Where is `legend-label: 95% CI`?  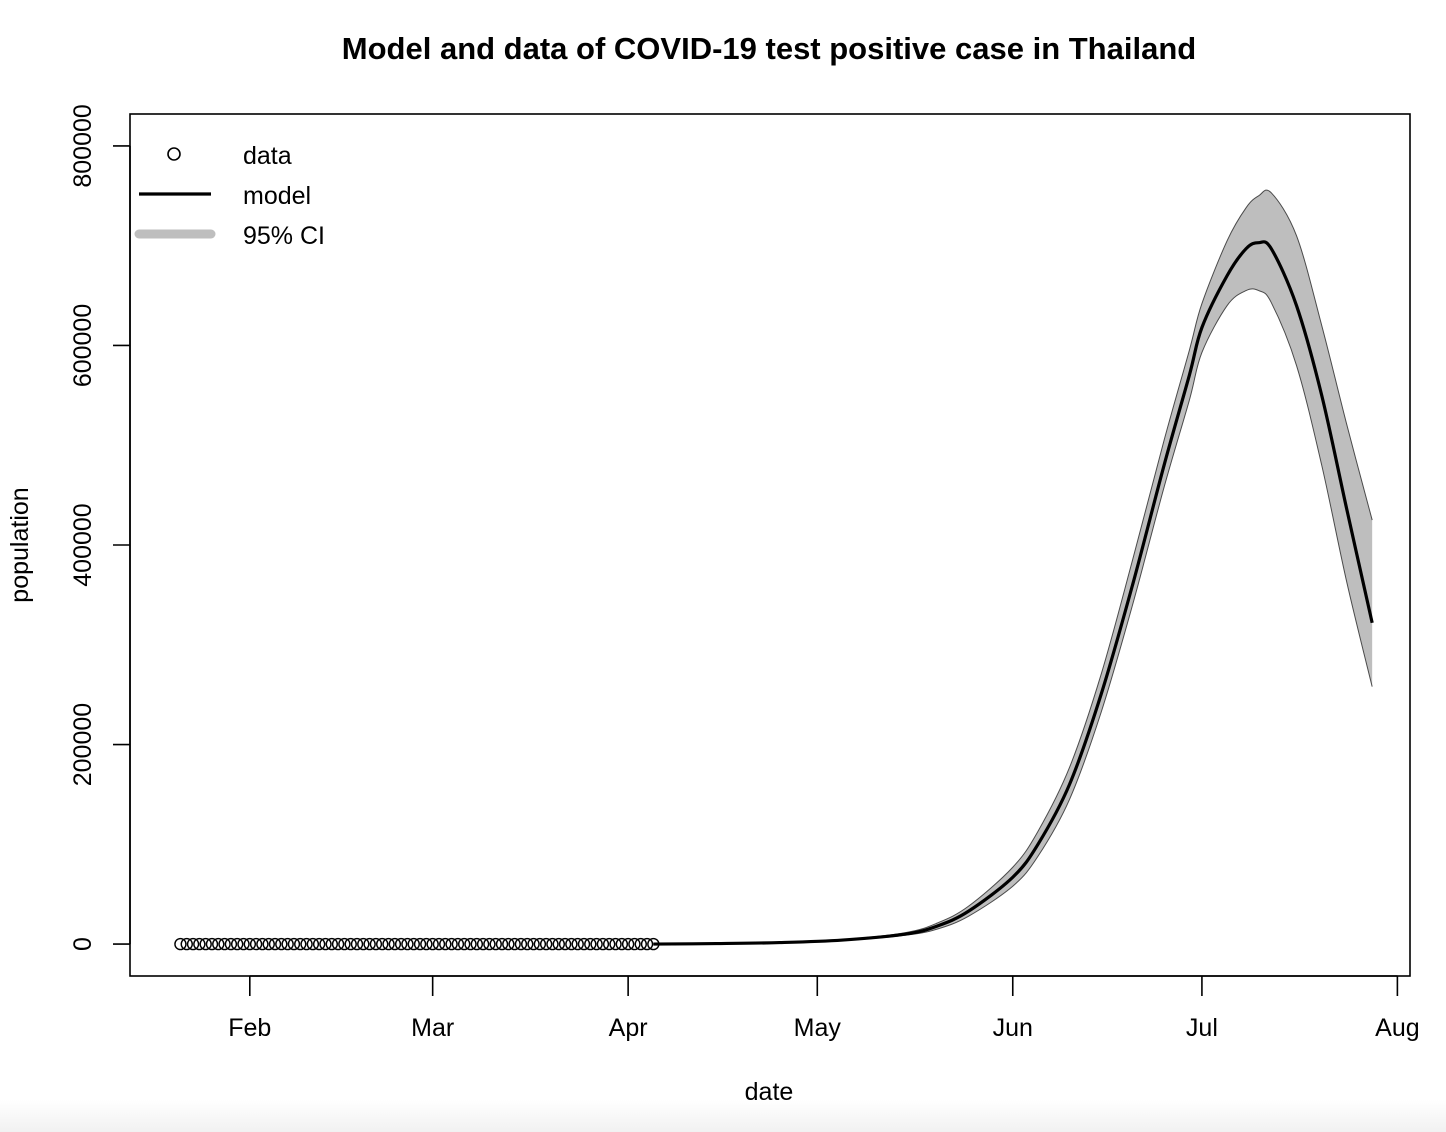 legend-label: 95% CI is located at coordinates (284, 236).